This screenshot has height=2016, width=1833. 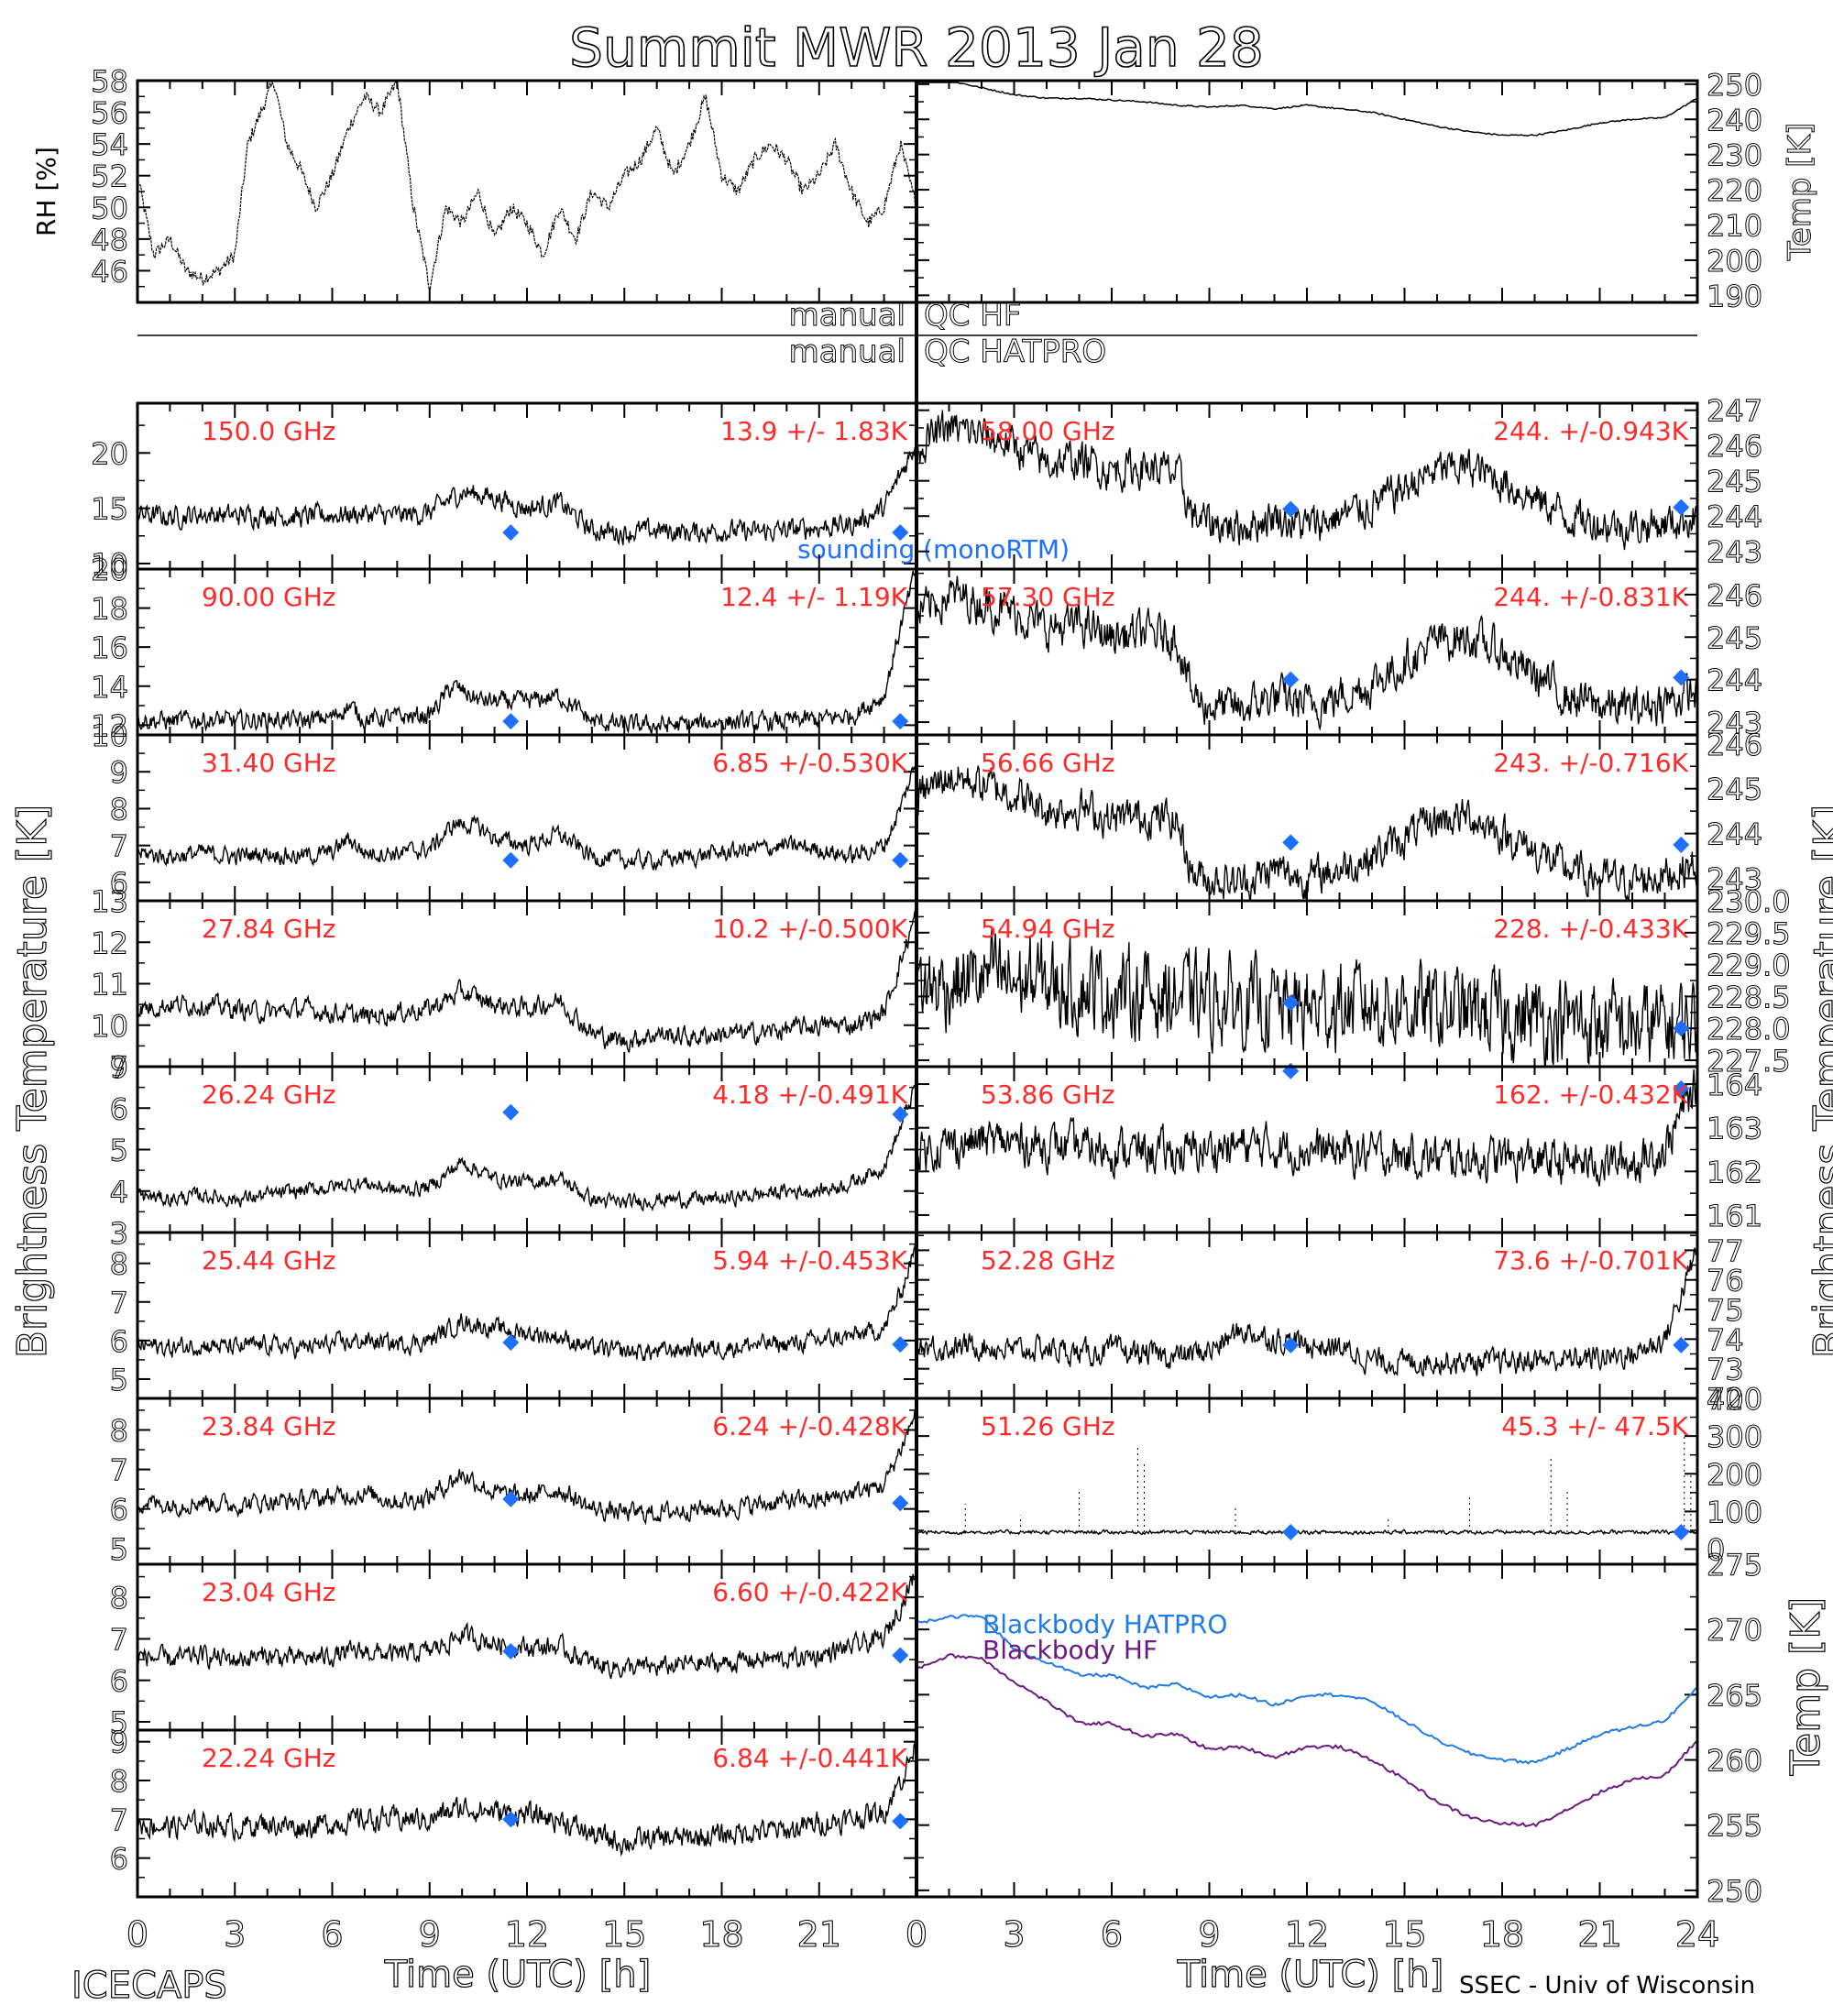 What do you see at coordinates (1681, 1344) in the screenshot?
I see `panel-tb-52-sounding-point` at bounding box center [1681, 1344].